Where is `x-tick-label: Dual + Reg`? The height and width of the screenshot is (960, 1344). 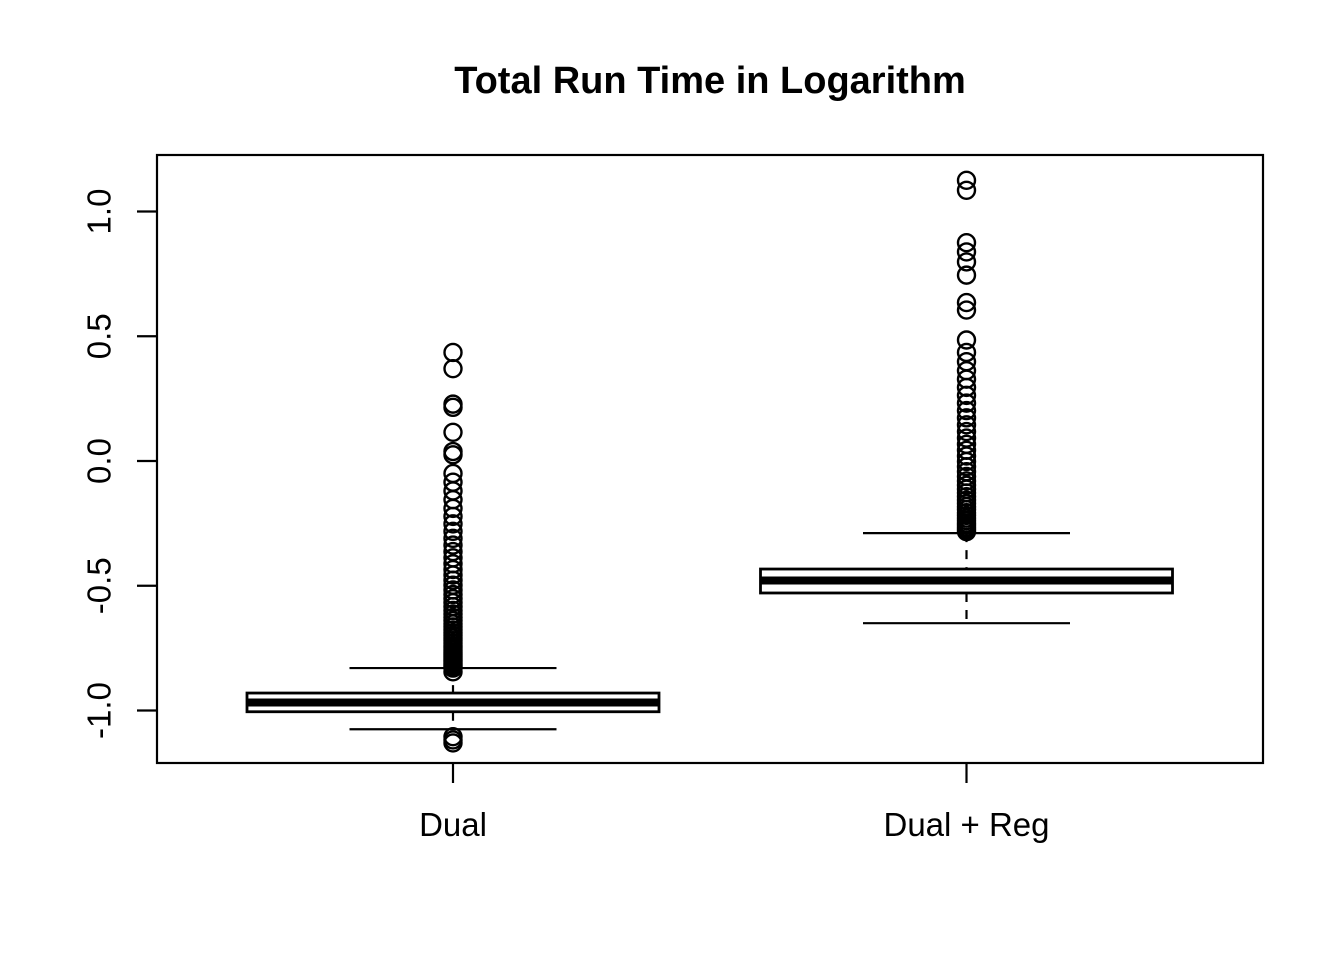
x-tick-label: Dual + Reg is located at coordinates (966, 824).